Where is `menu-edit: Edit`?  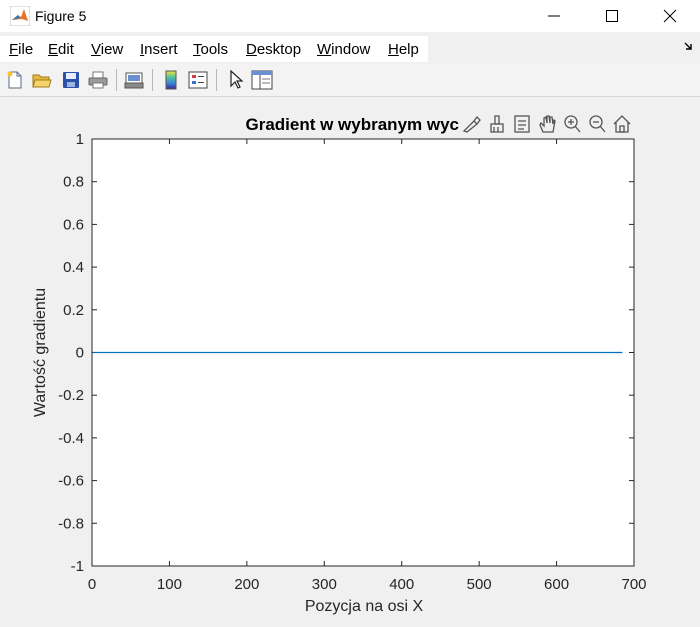
menu-edit: Edit is located at coordinates (61, 49).